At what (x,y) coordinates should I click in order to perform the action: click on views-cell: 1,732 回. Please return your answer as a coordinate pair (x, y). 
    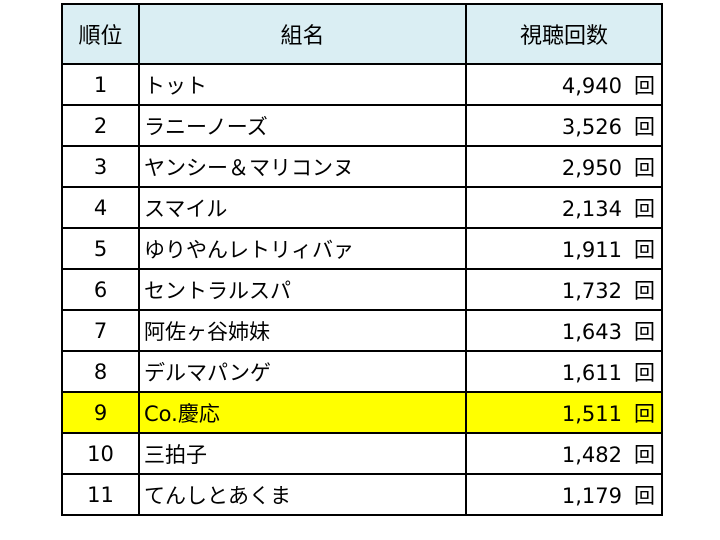
    Looking at the image, I should click on (564, 289).